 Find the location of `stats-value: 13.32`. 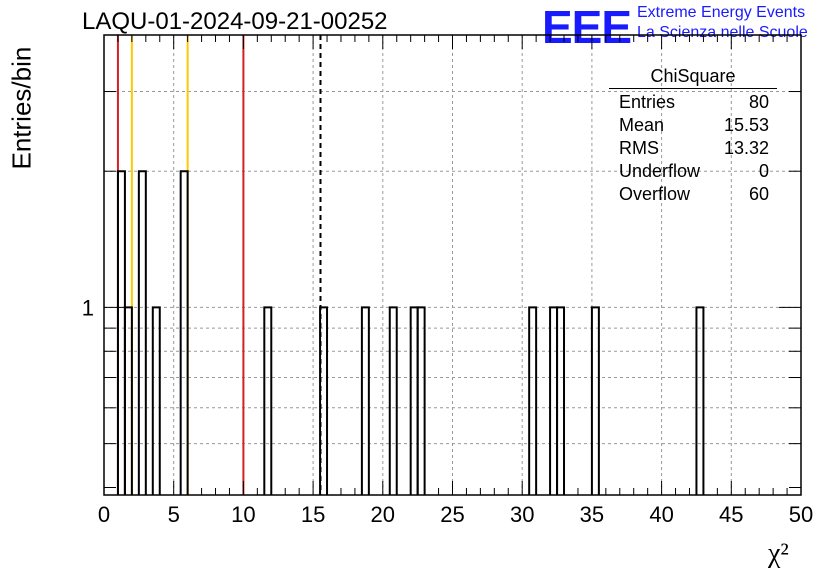

stats-value: 13.32 is located at coordinates (746, 148).